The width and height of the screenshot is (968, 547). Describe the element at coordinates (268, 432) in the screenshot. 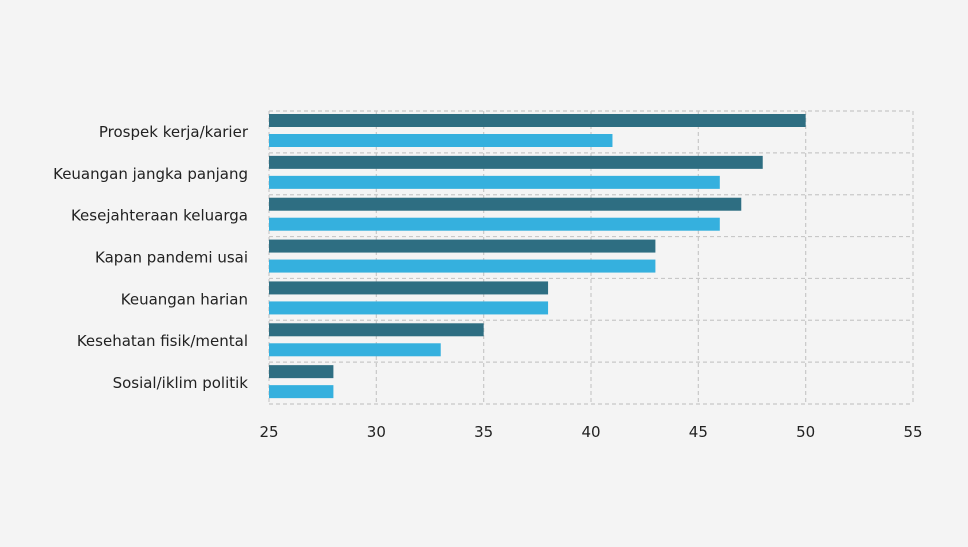

I see `x-tick-label: 25` at that location.